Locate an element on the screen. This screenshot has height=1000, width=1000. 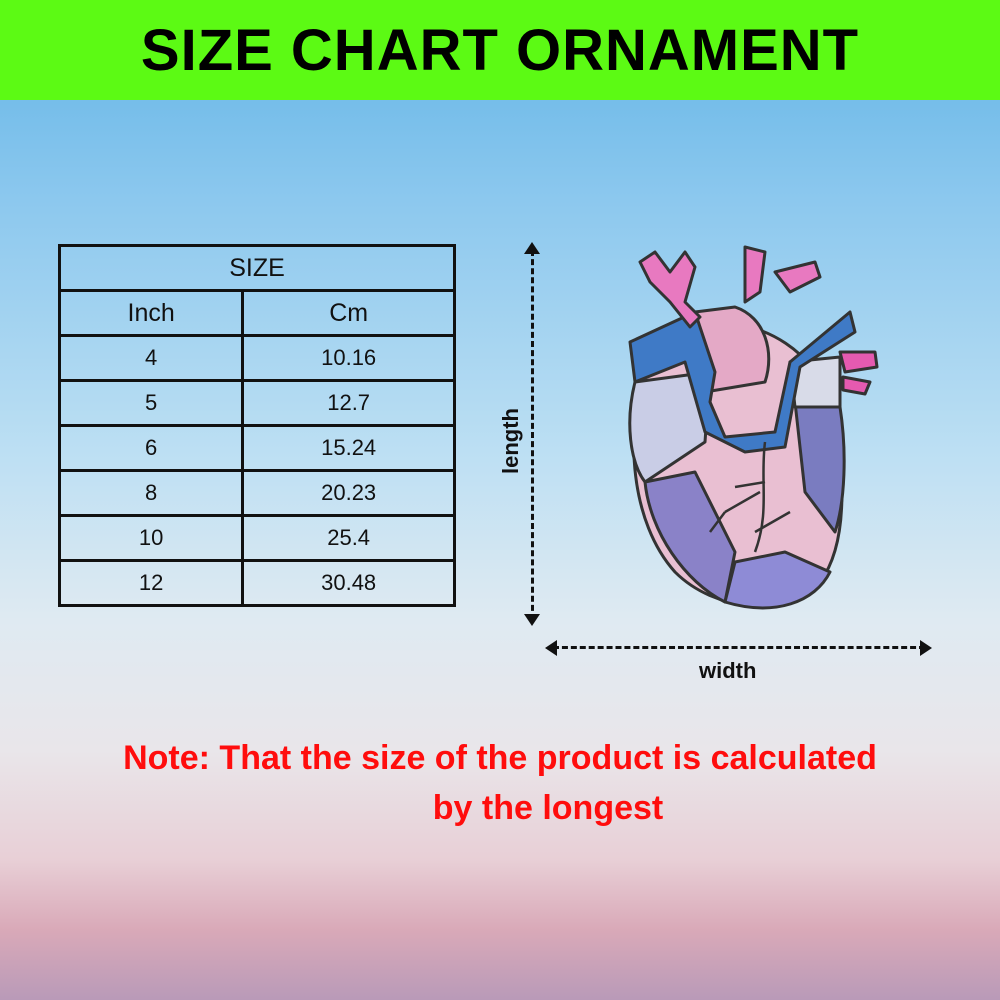
table-row: 6 15.24 is located at coordinates (256, 448).